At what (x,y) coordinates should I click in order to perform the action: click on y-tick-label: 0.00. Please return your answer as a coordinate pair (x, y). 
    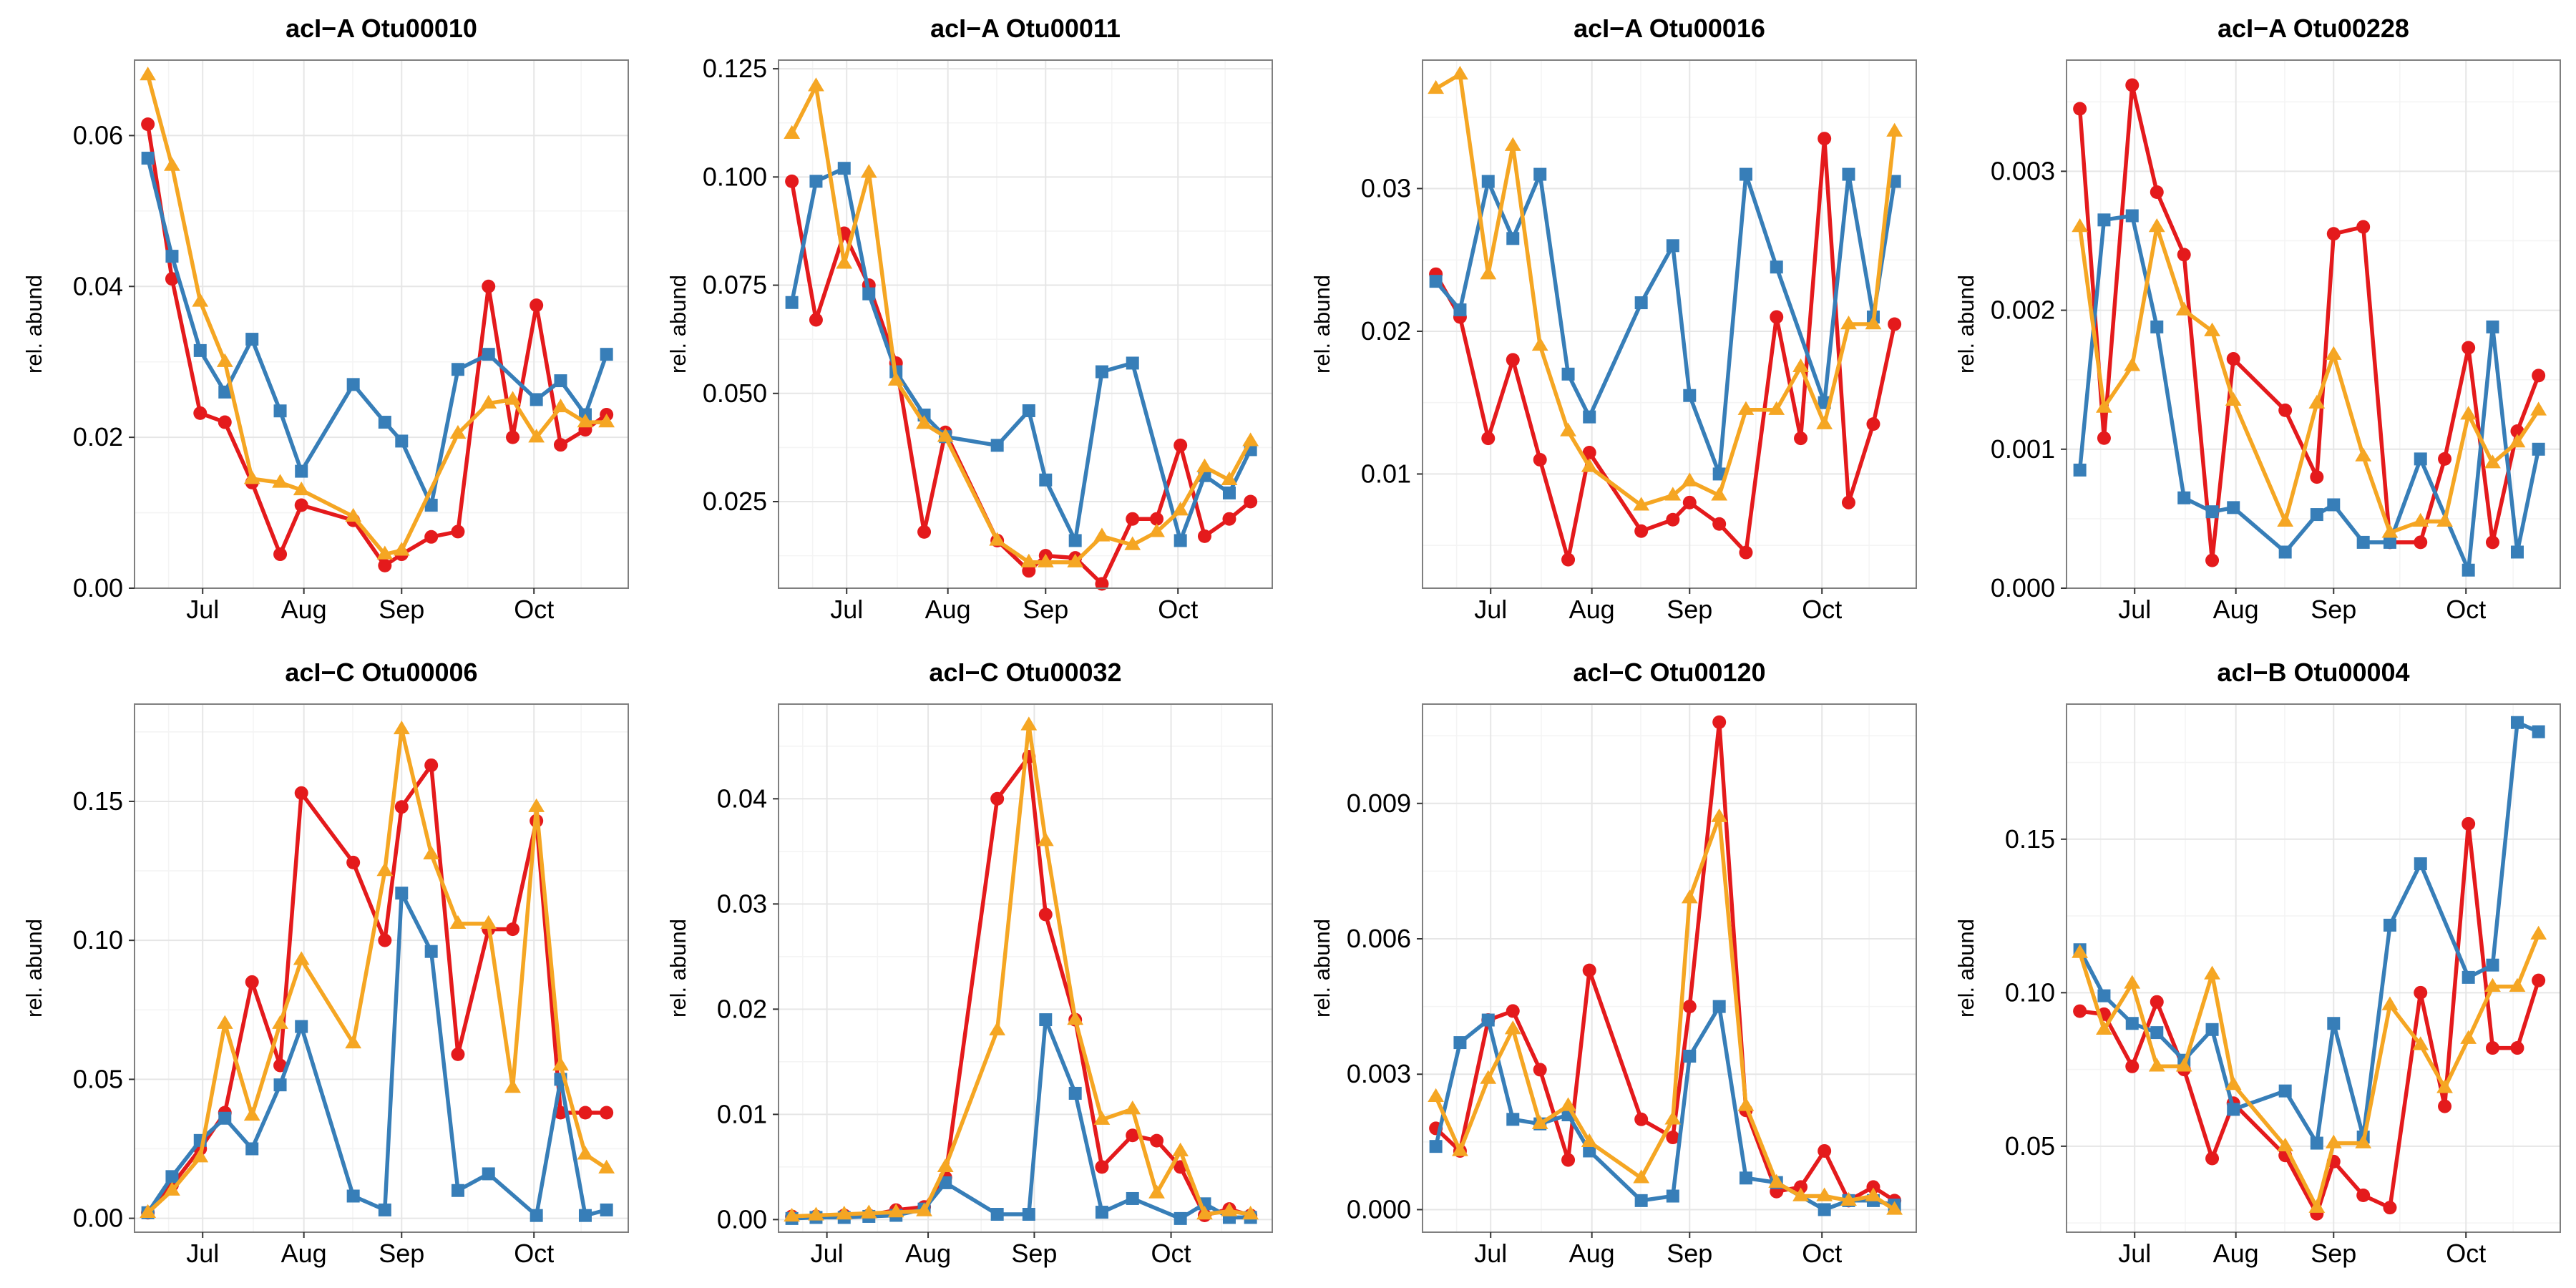
    Looking at the image, I should click on (742, 1219).